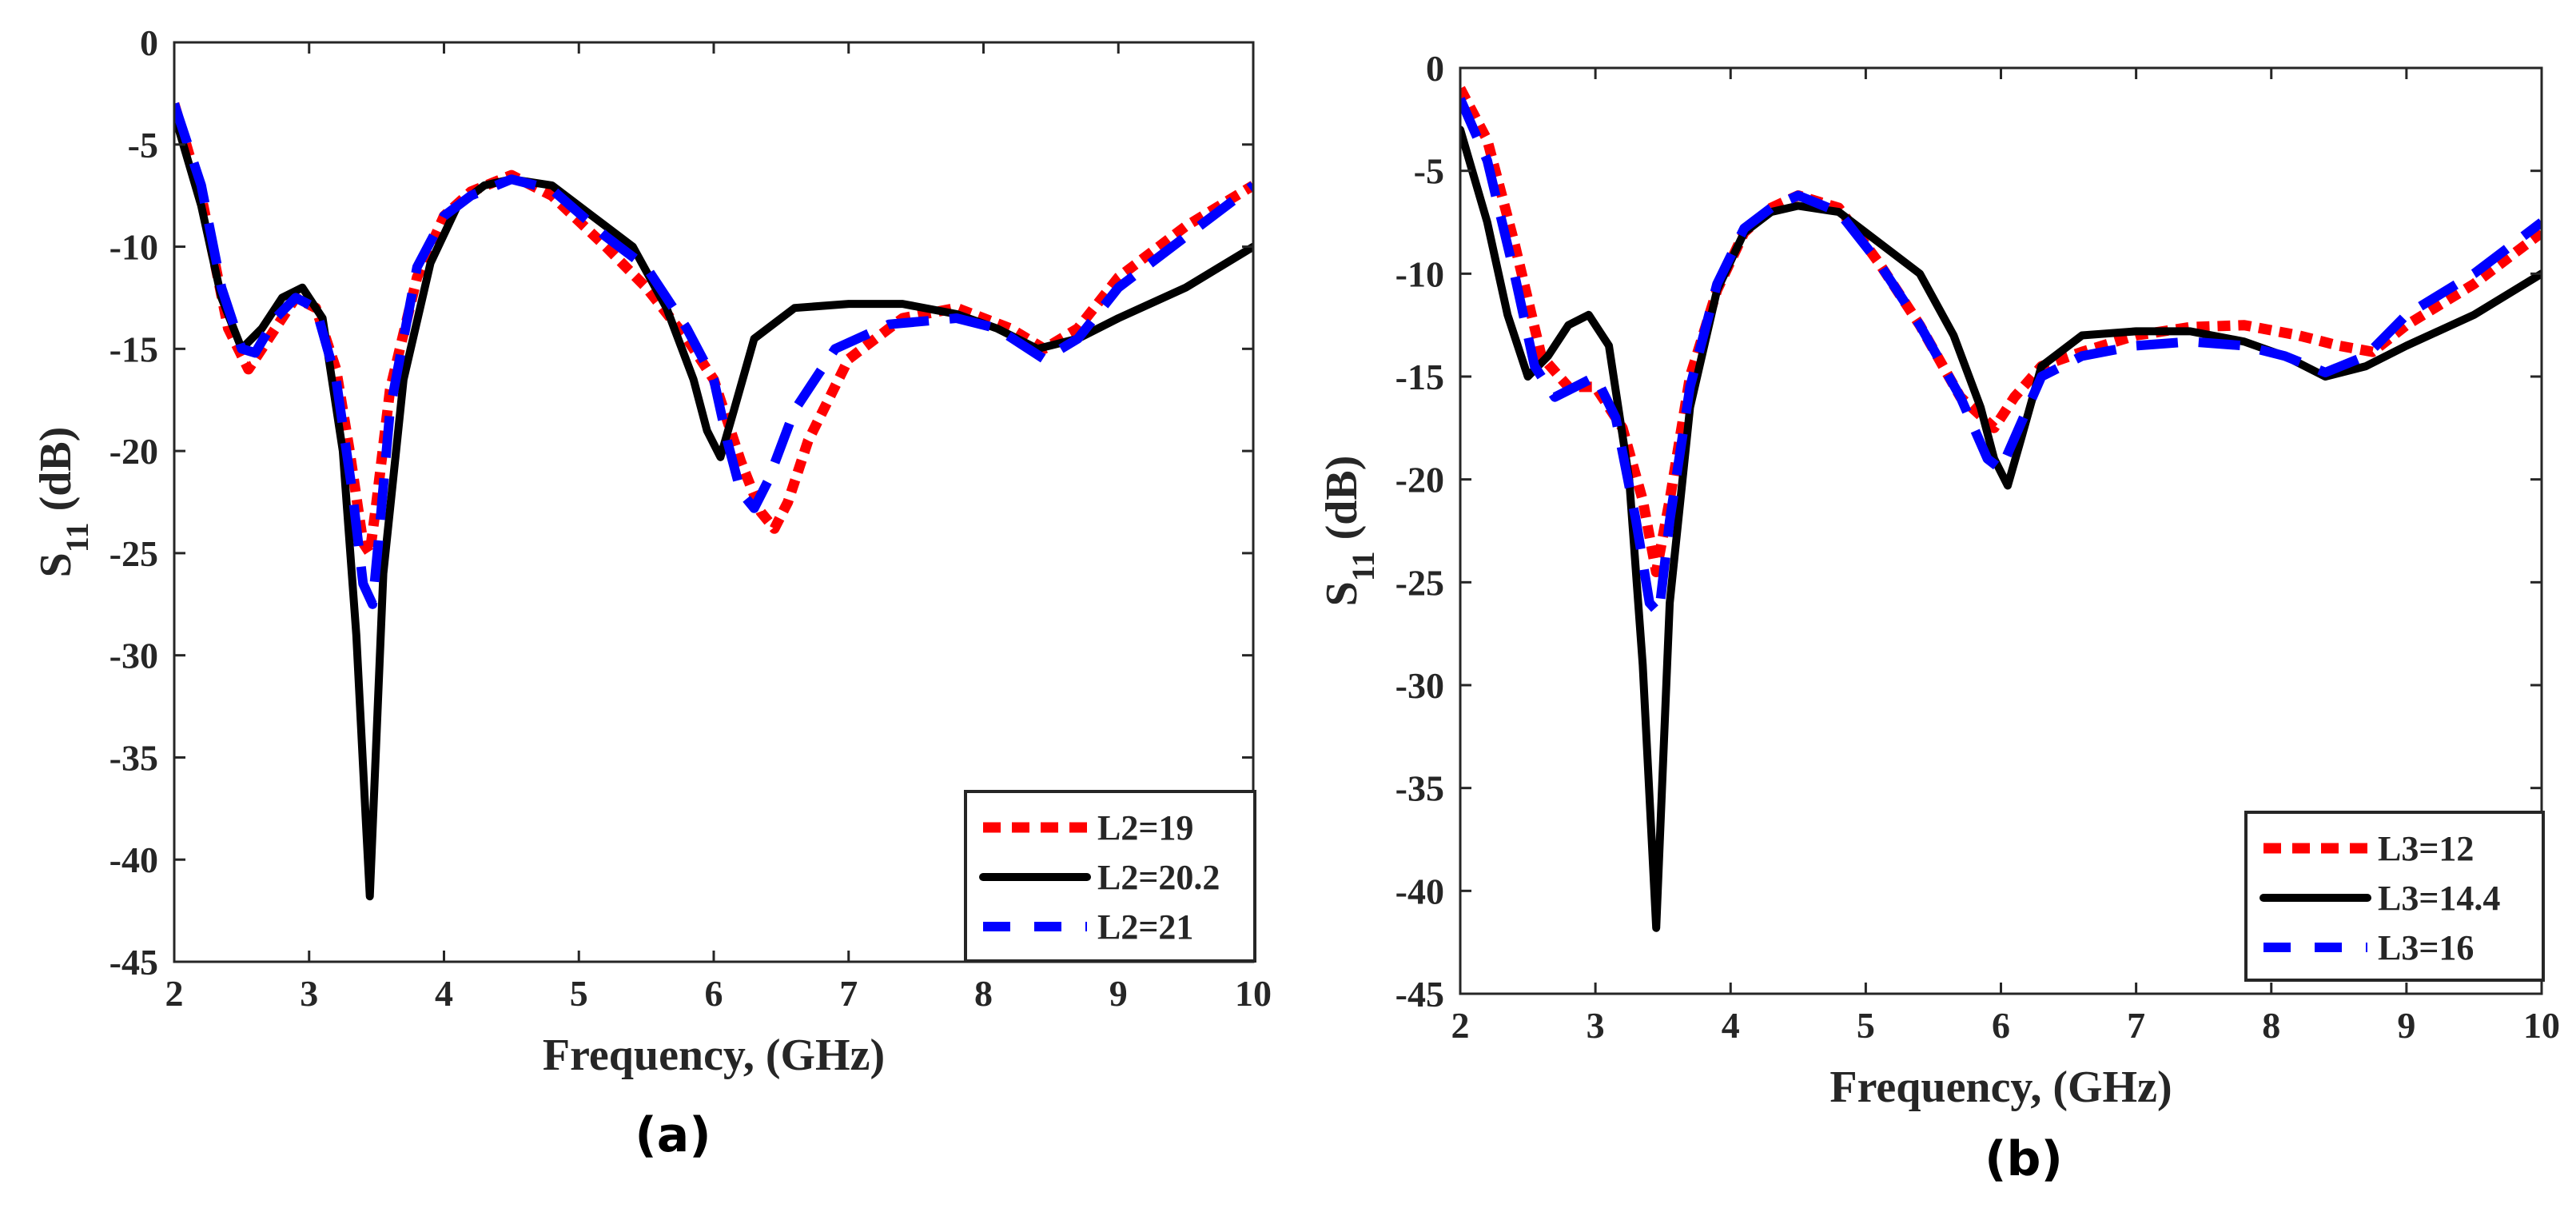 The height and width of the screenshot is (1212, 2576). I want to click on panel-caption: (b), so click(2024, 1159).